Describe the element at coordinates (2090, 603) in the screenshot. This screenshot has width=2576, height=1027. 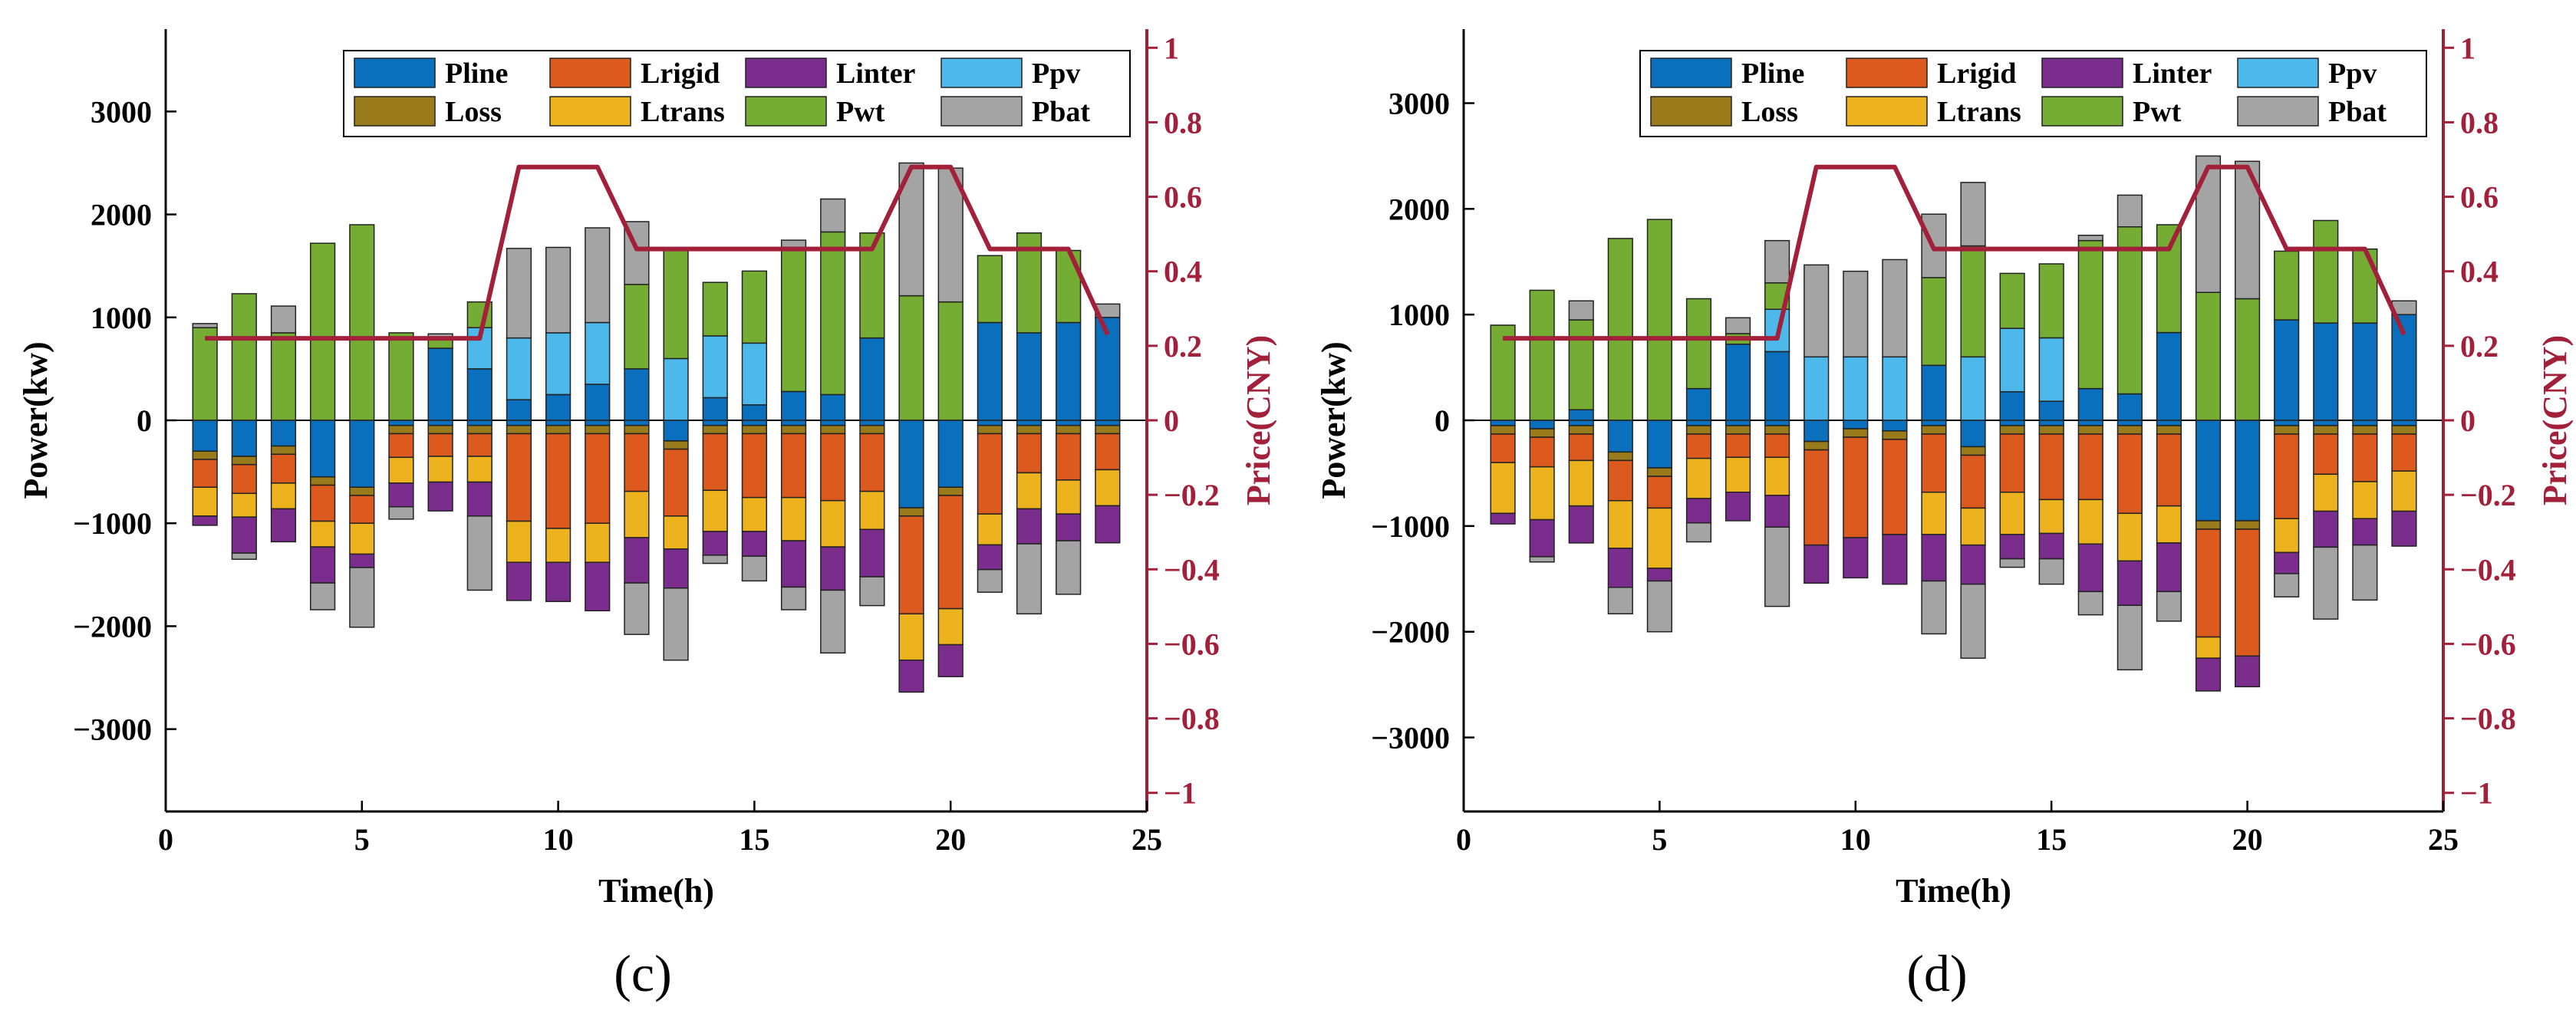
I see `bar-neg-pbat-h16` at that location.